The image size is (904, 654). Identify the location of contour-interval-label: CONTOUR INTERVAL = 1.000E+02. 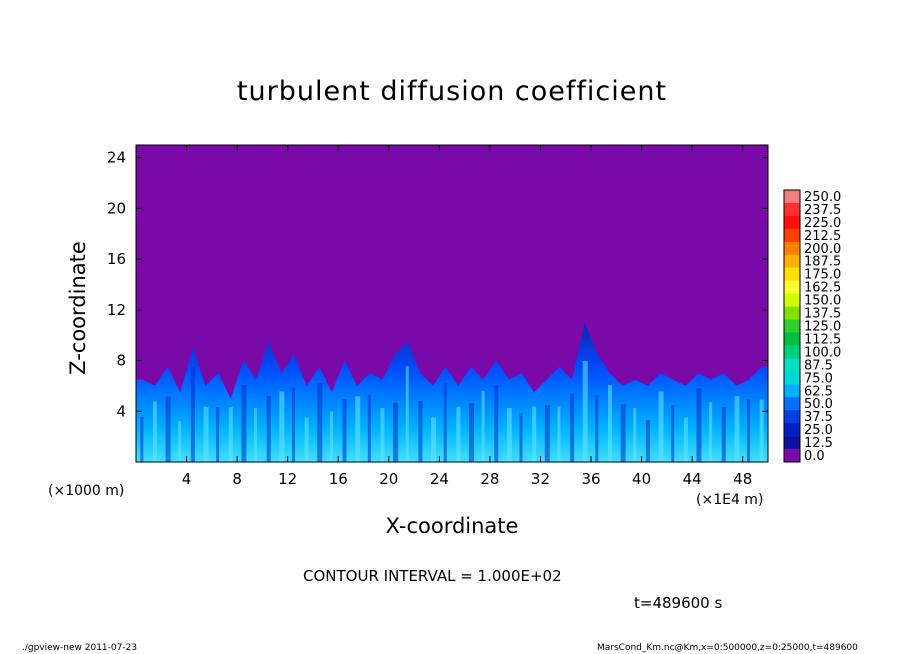
(432, 576).